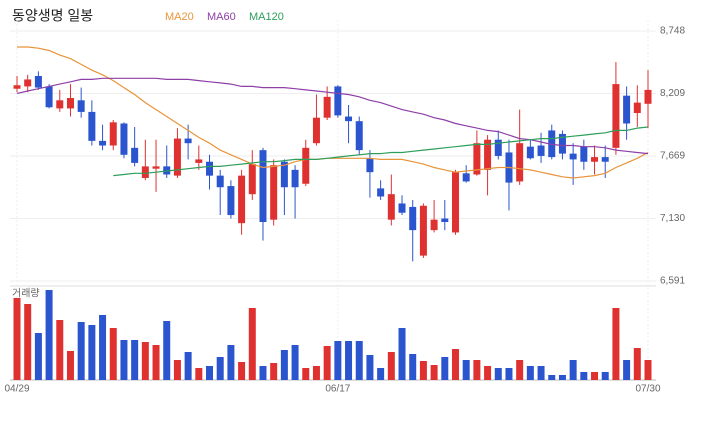 This screenshot has width=720, height=445. I want to click on volume-label: 거래량, so click(26, 294).